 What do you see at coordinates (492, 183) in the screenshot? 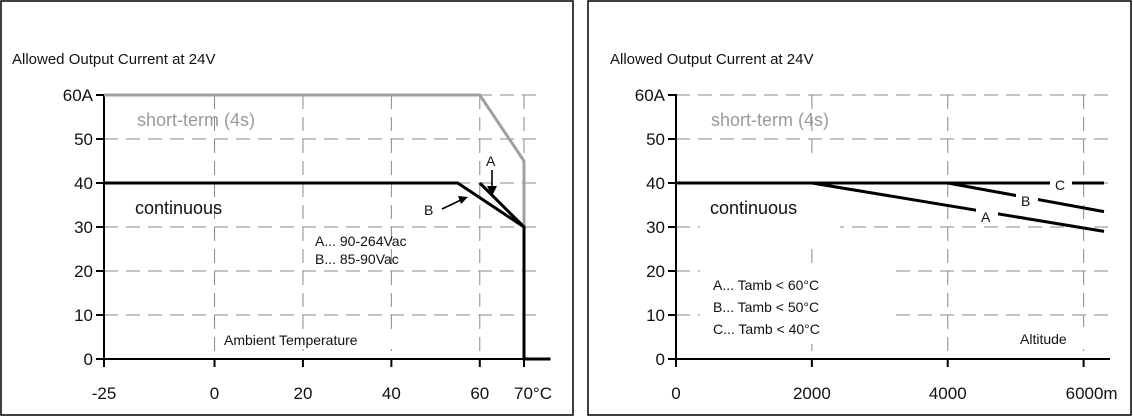
I see `arrow-a` at bounding box center [492, 183].